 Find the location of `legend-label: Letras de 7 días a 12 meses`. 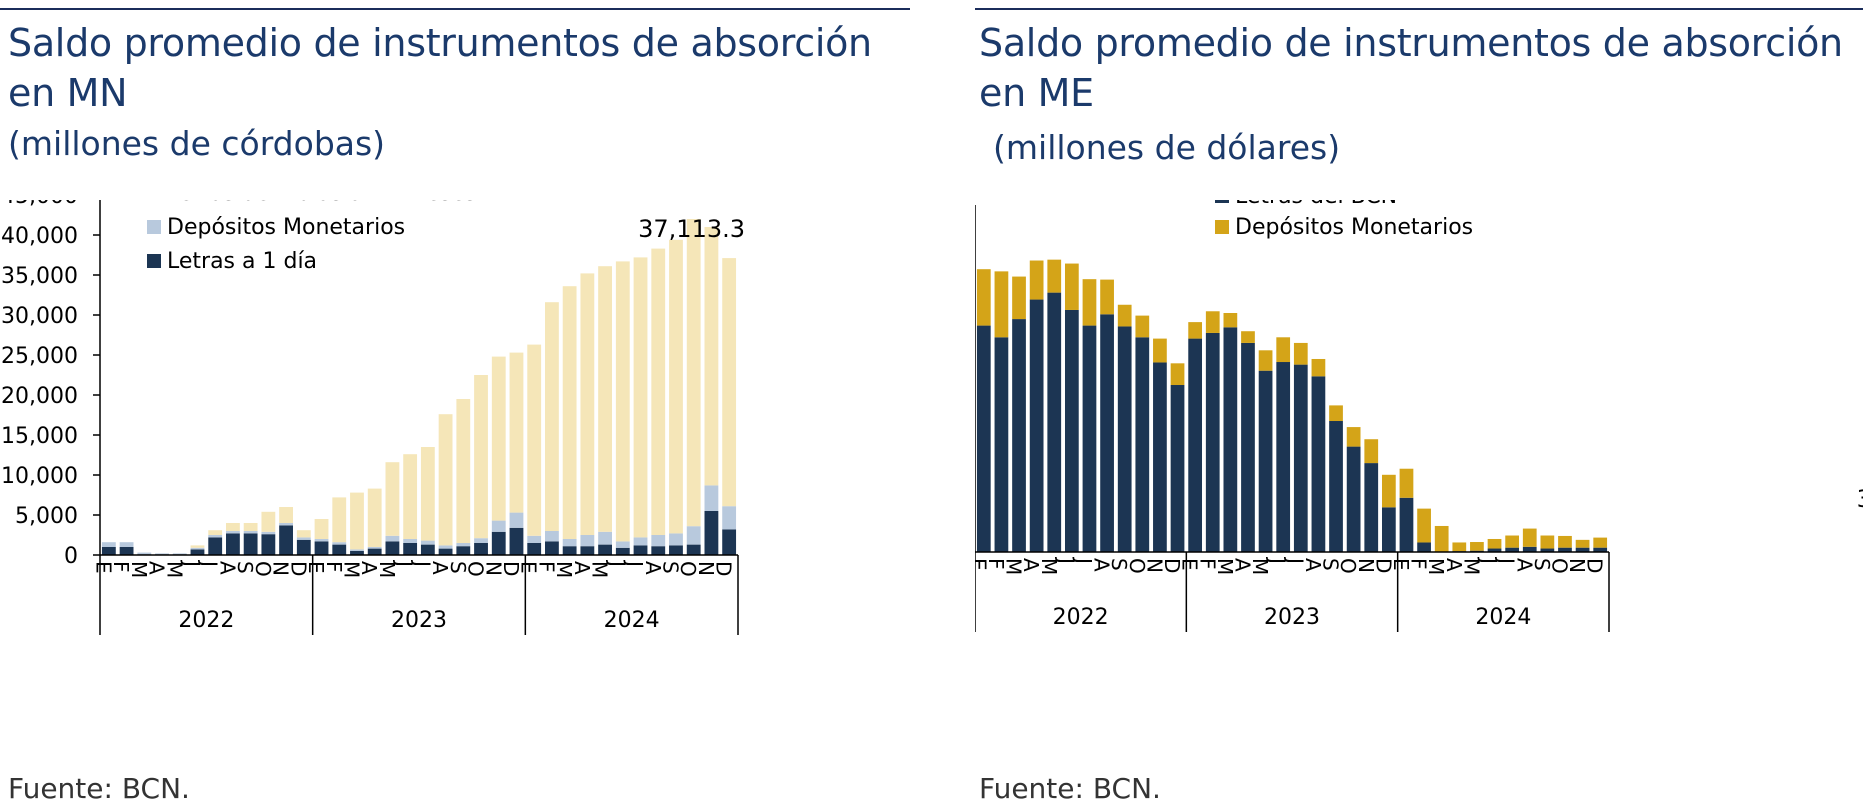

legend-label: Letras de 7 días a 12 meses is located at coordinates (321, 203).